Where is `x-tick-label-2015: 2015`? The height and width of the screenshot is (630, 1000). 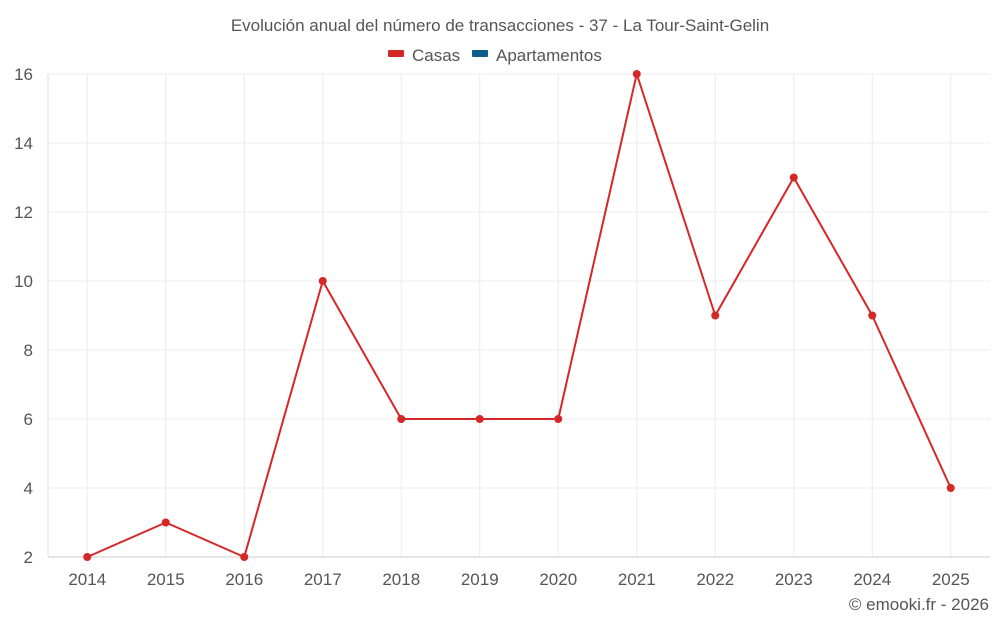
x-tick-label-2015: 2015 is located at coordinates (166, 579).